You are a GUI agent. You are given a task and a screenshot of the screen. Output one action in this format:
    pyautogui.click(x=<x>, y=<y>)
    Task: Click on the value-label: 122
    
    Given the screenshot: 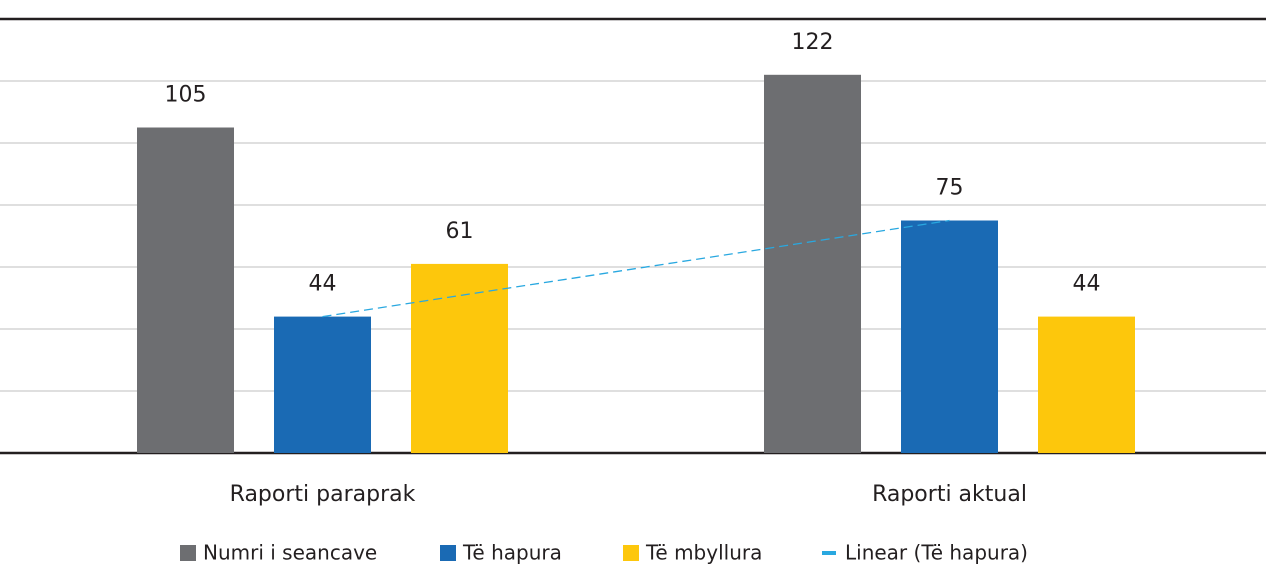 What is the action you would take?
    pyautogui.click(x=813, y=42)
    